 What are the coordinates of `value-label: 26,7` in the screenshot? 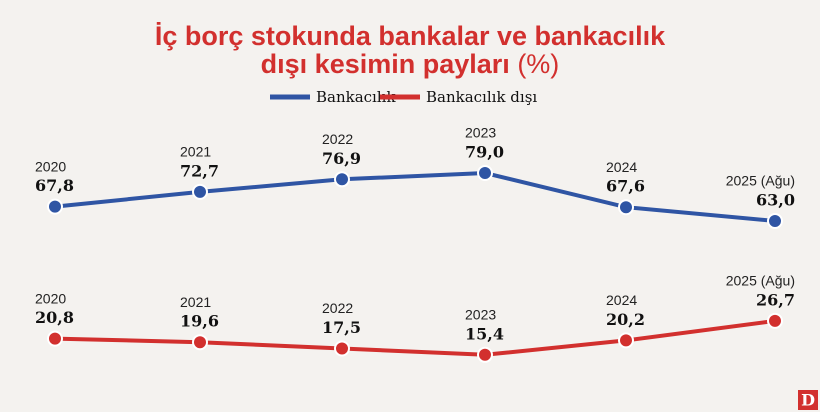 It's located at (775, 299).